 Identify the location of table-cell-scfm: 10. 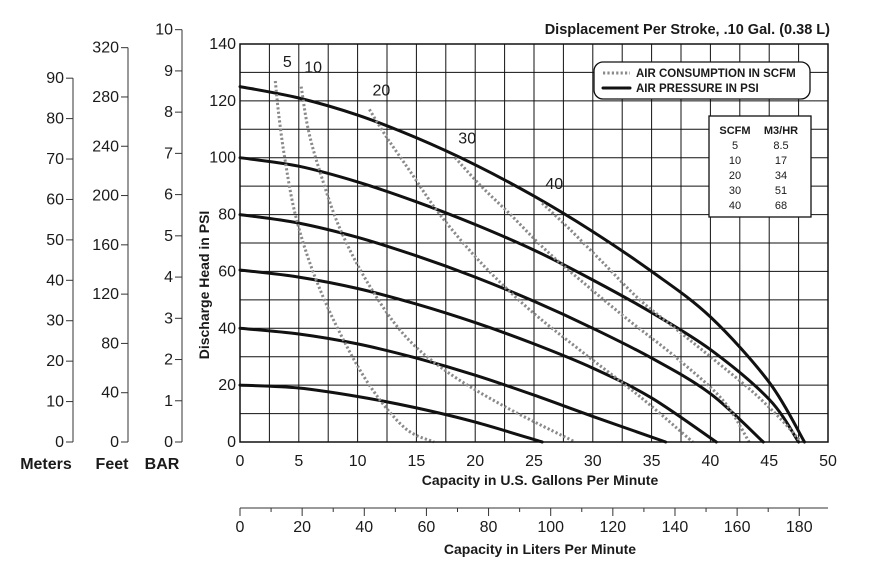
(735, 161).